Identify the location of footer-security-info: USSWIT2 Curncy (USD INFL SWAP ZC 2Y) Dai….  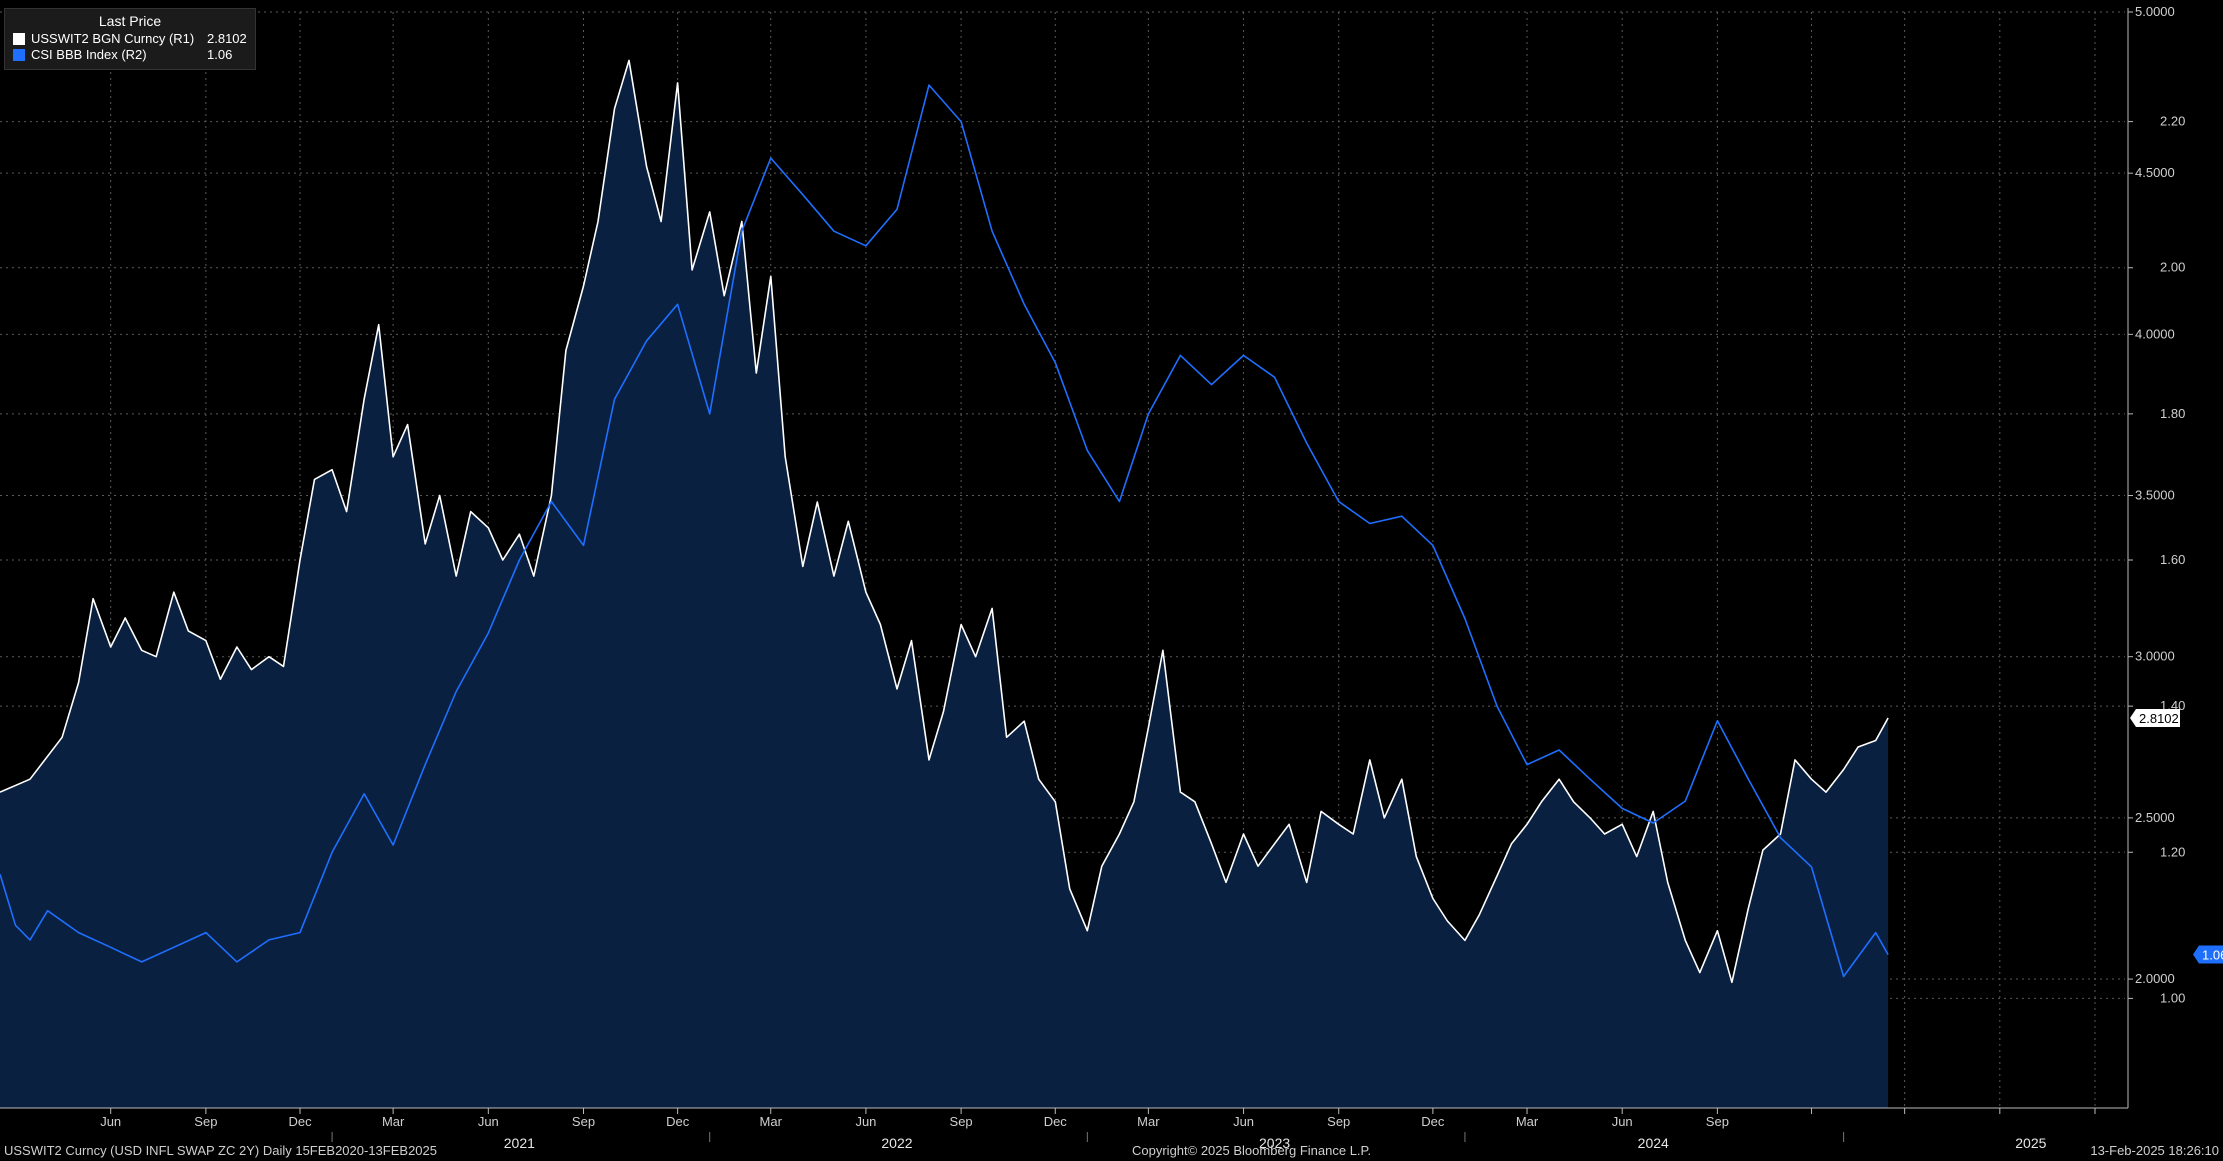
(220, 1150).